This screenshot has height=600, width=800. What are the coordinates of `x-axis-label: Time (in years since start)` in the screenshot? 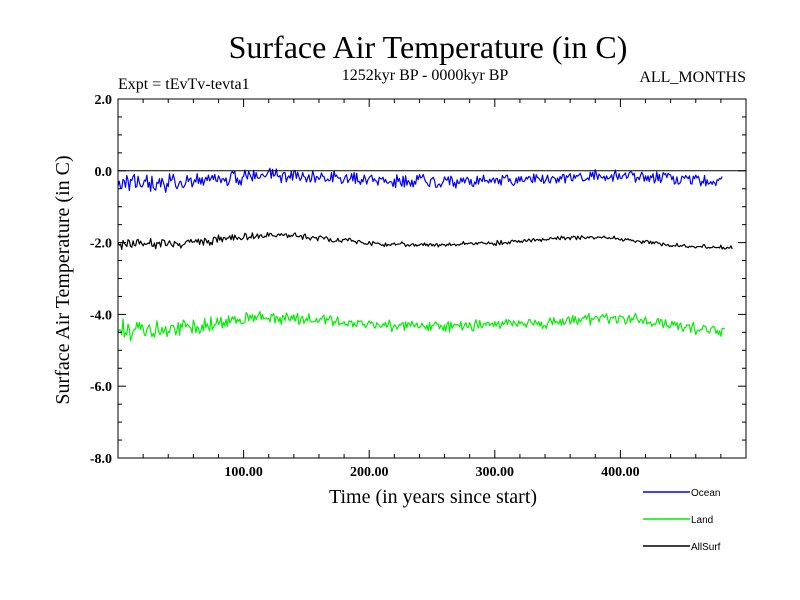 It's located at (433, 497).